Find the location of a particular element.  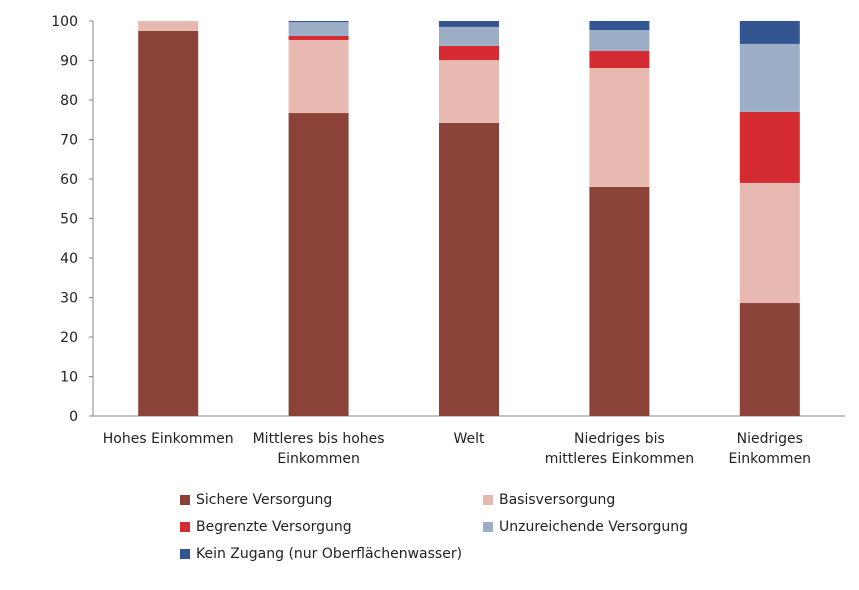

legend-label: Kein Zugang (nur Oberflächenwasser) is located at coordinates (329, 554).